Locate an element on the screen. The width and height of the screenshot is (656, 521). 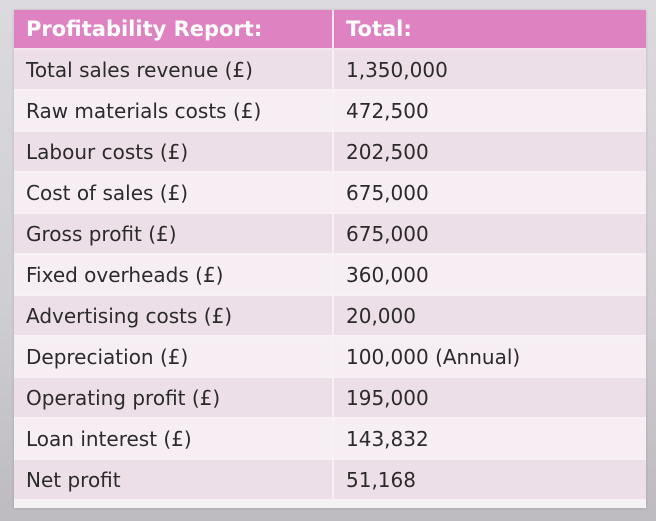
row-value: 1,350,000 is located at coordinates (490, 70).